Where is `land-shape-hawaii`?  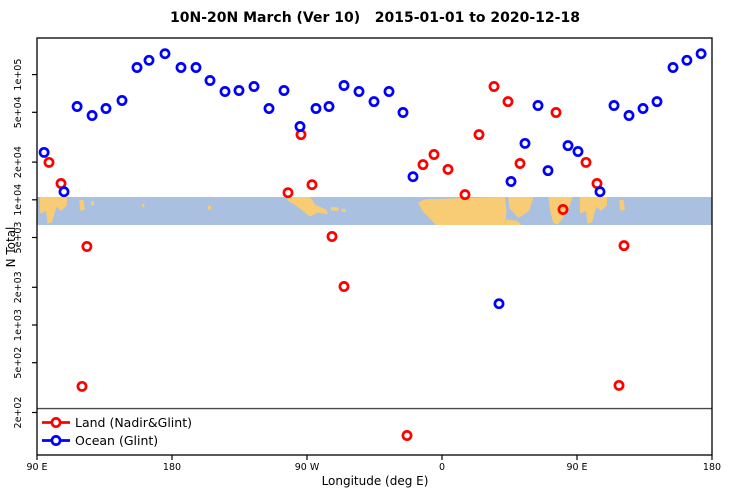
land-shape-hawaii is located at coordinates (209, 208).